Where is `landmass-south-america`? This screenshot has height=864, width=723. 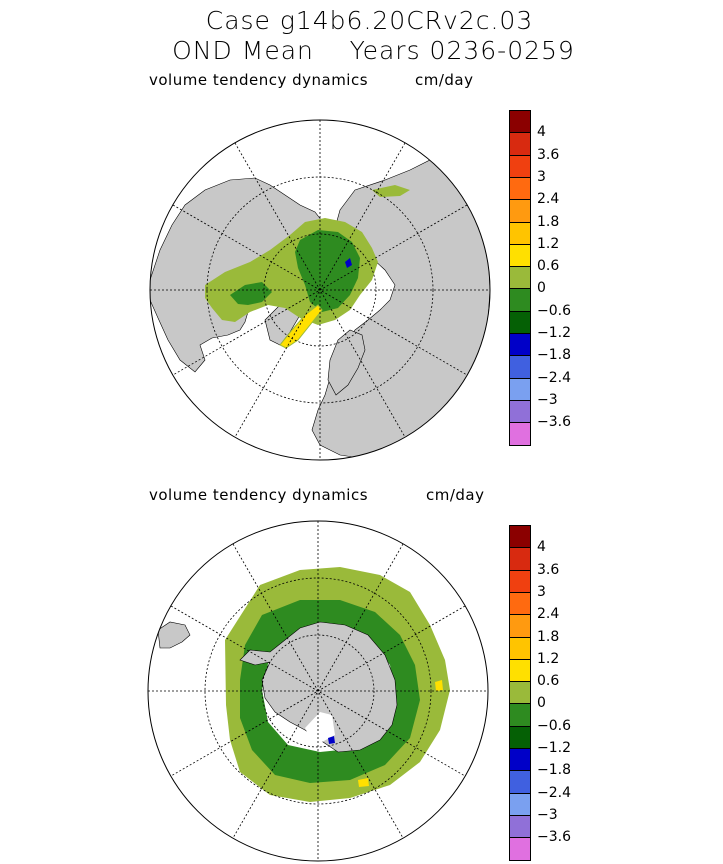
landmass-south-america is located at coordinates (174, 635).